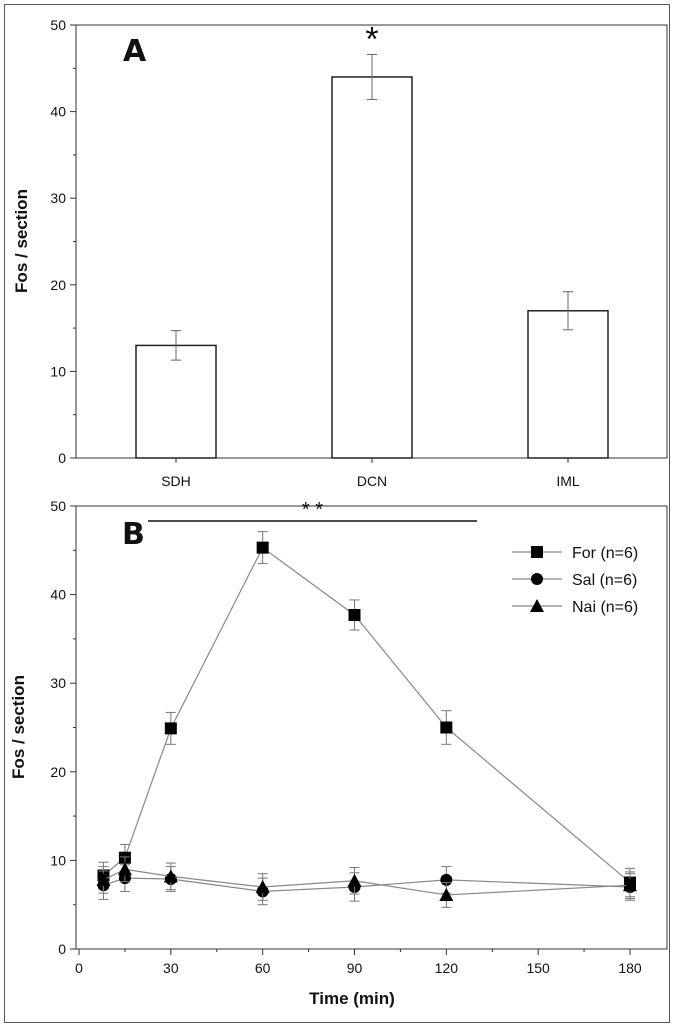 Image resolution: width=674 pixels, height=1027 pixels. What do you see at coordinates (58, 371) in the screenshot?
I see `panel-a-y-tick-label: 10` at bounding box center [58, 371].